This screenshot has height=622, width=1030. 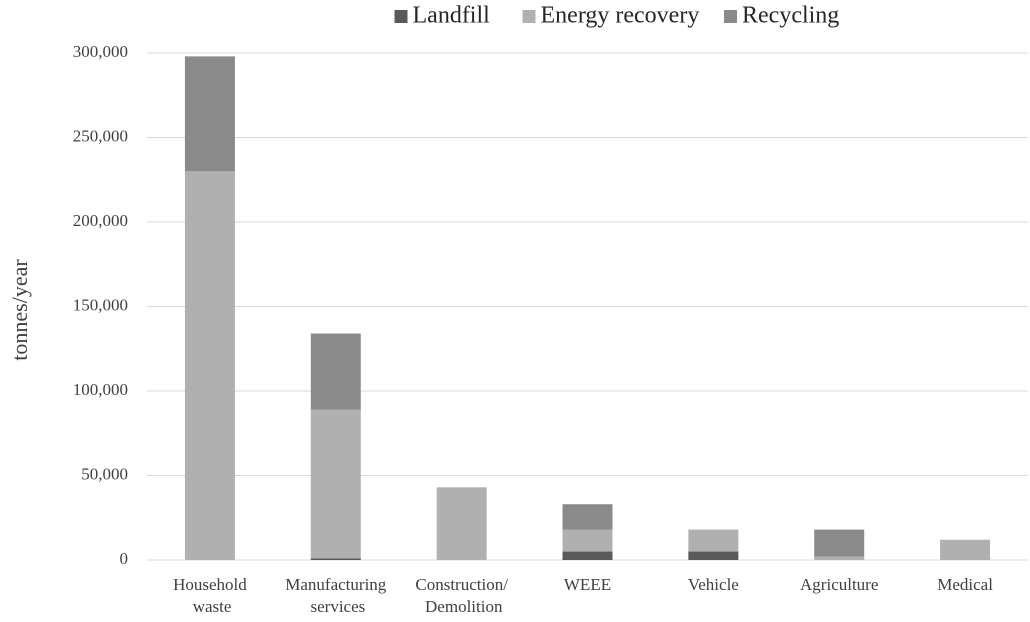 What do you see at coordinates (965, 584) in the screenshot?
I see `x-tick-label: Medical` at bounding box center [965, 584].